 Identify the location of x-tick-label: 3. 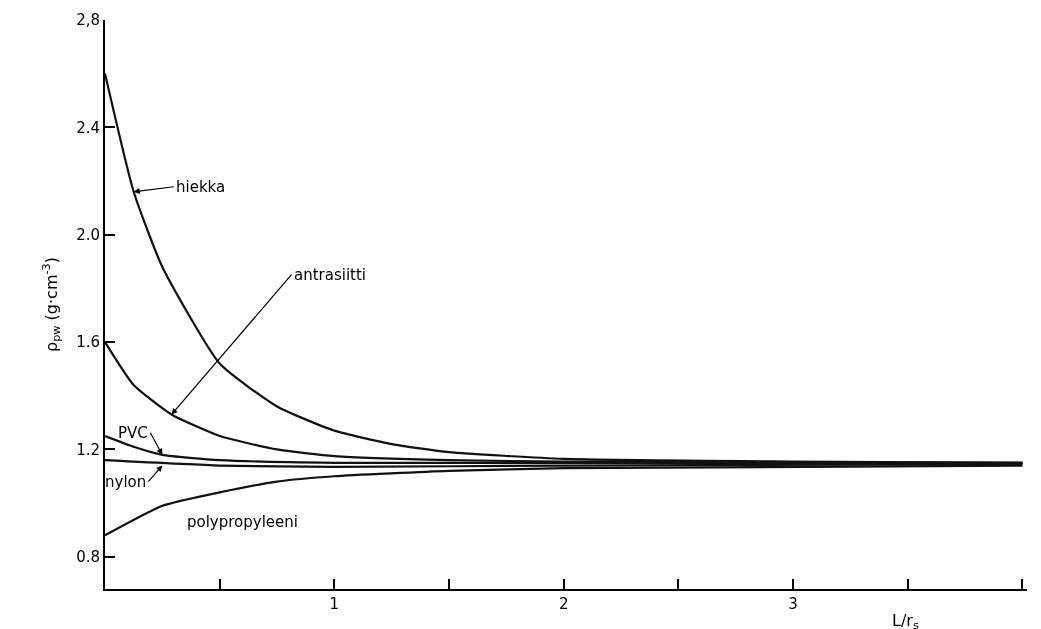
(793, 604).